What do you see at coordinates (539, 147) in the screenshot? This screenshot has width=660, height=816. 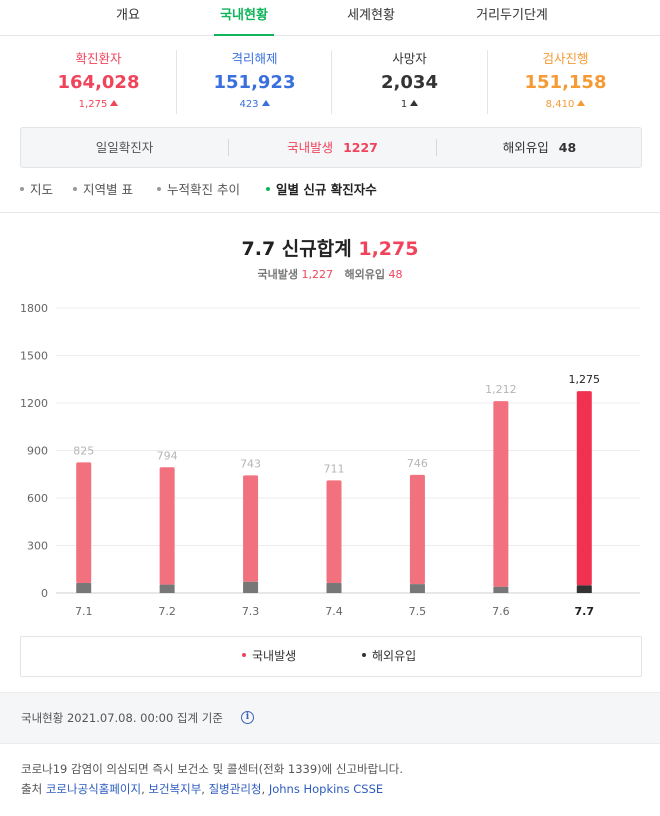 I see `daily-overseas: 해외유입 48` at bounding box center [539, 147].